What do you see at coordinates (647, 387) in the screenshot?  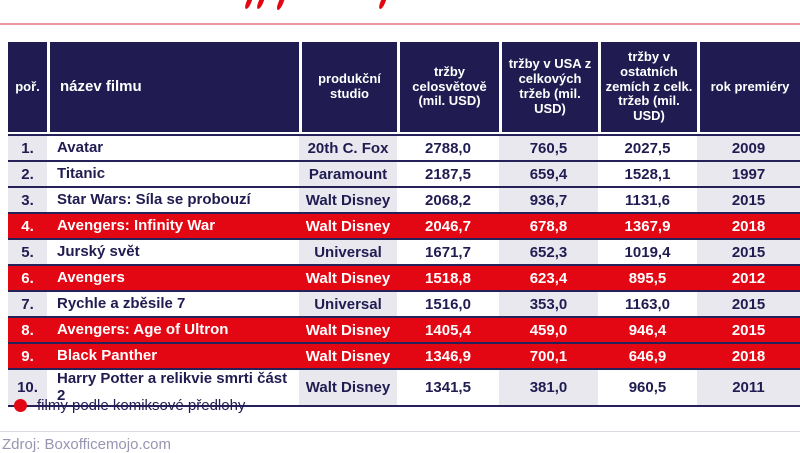 I see `other-cell: 960,5` at bounding box center [647, 387].